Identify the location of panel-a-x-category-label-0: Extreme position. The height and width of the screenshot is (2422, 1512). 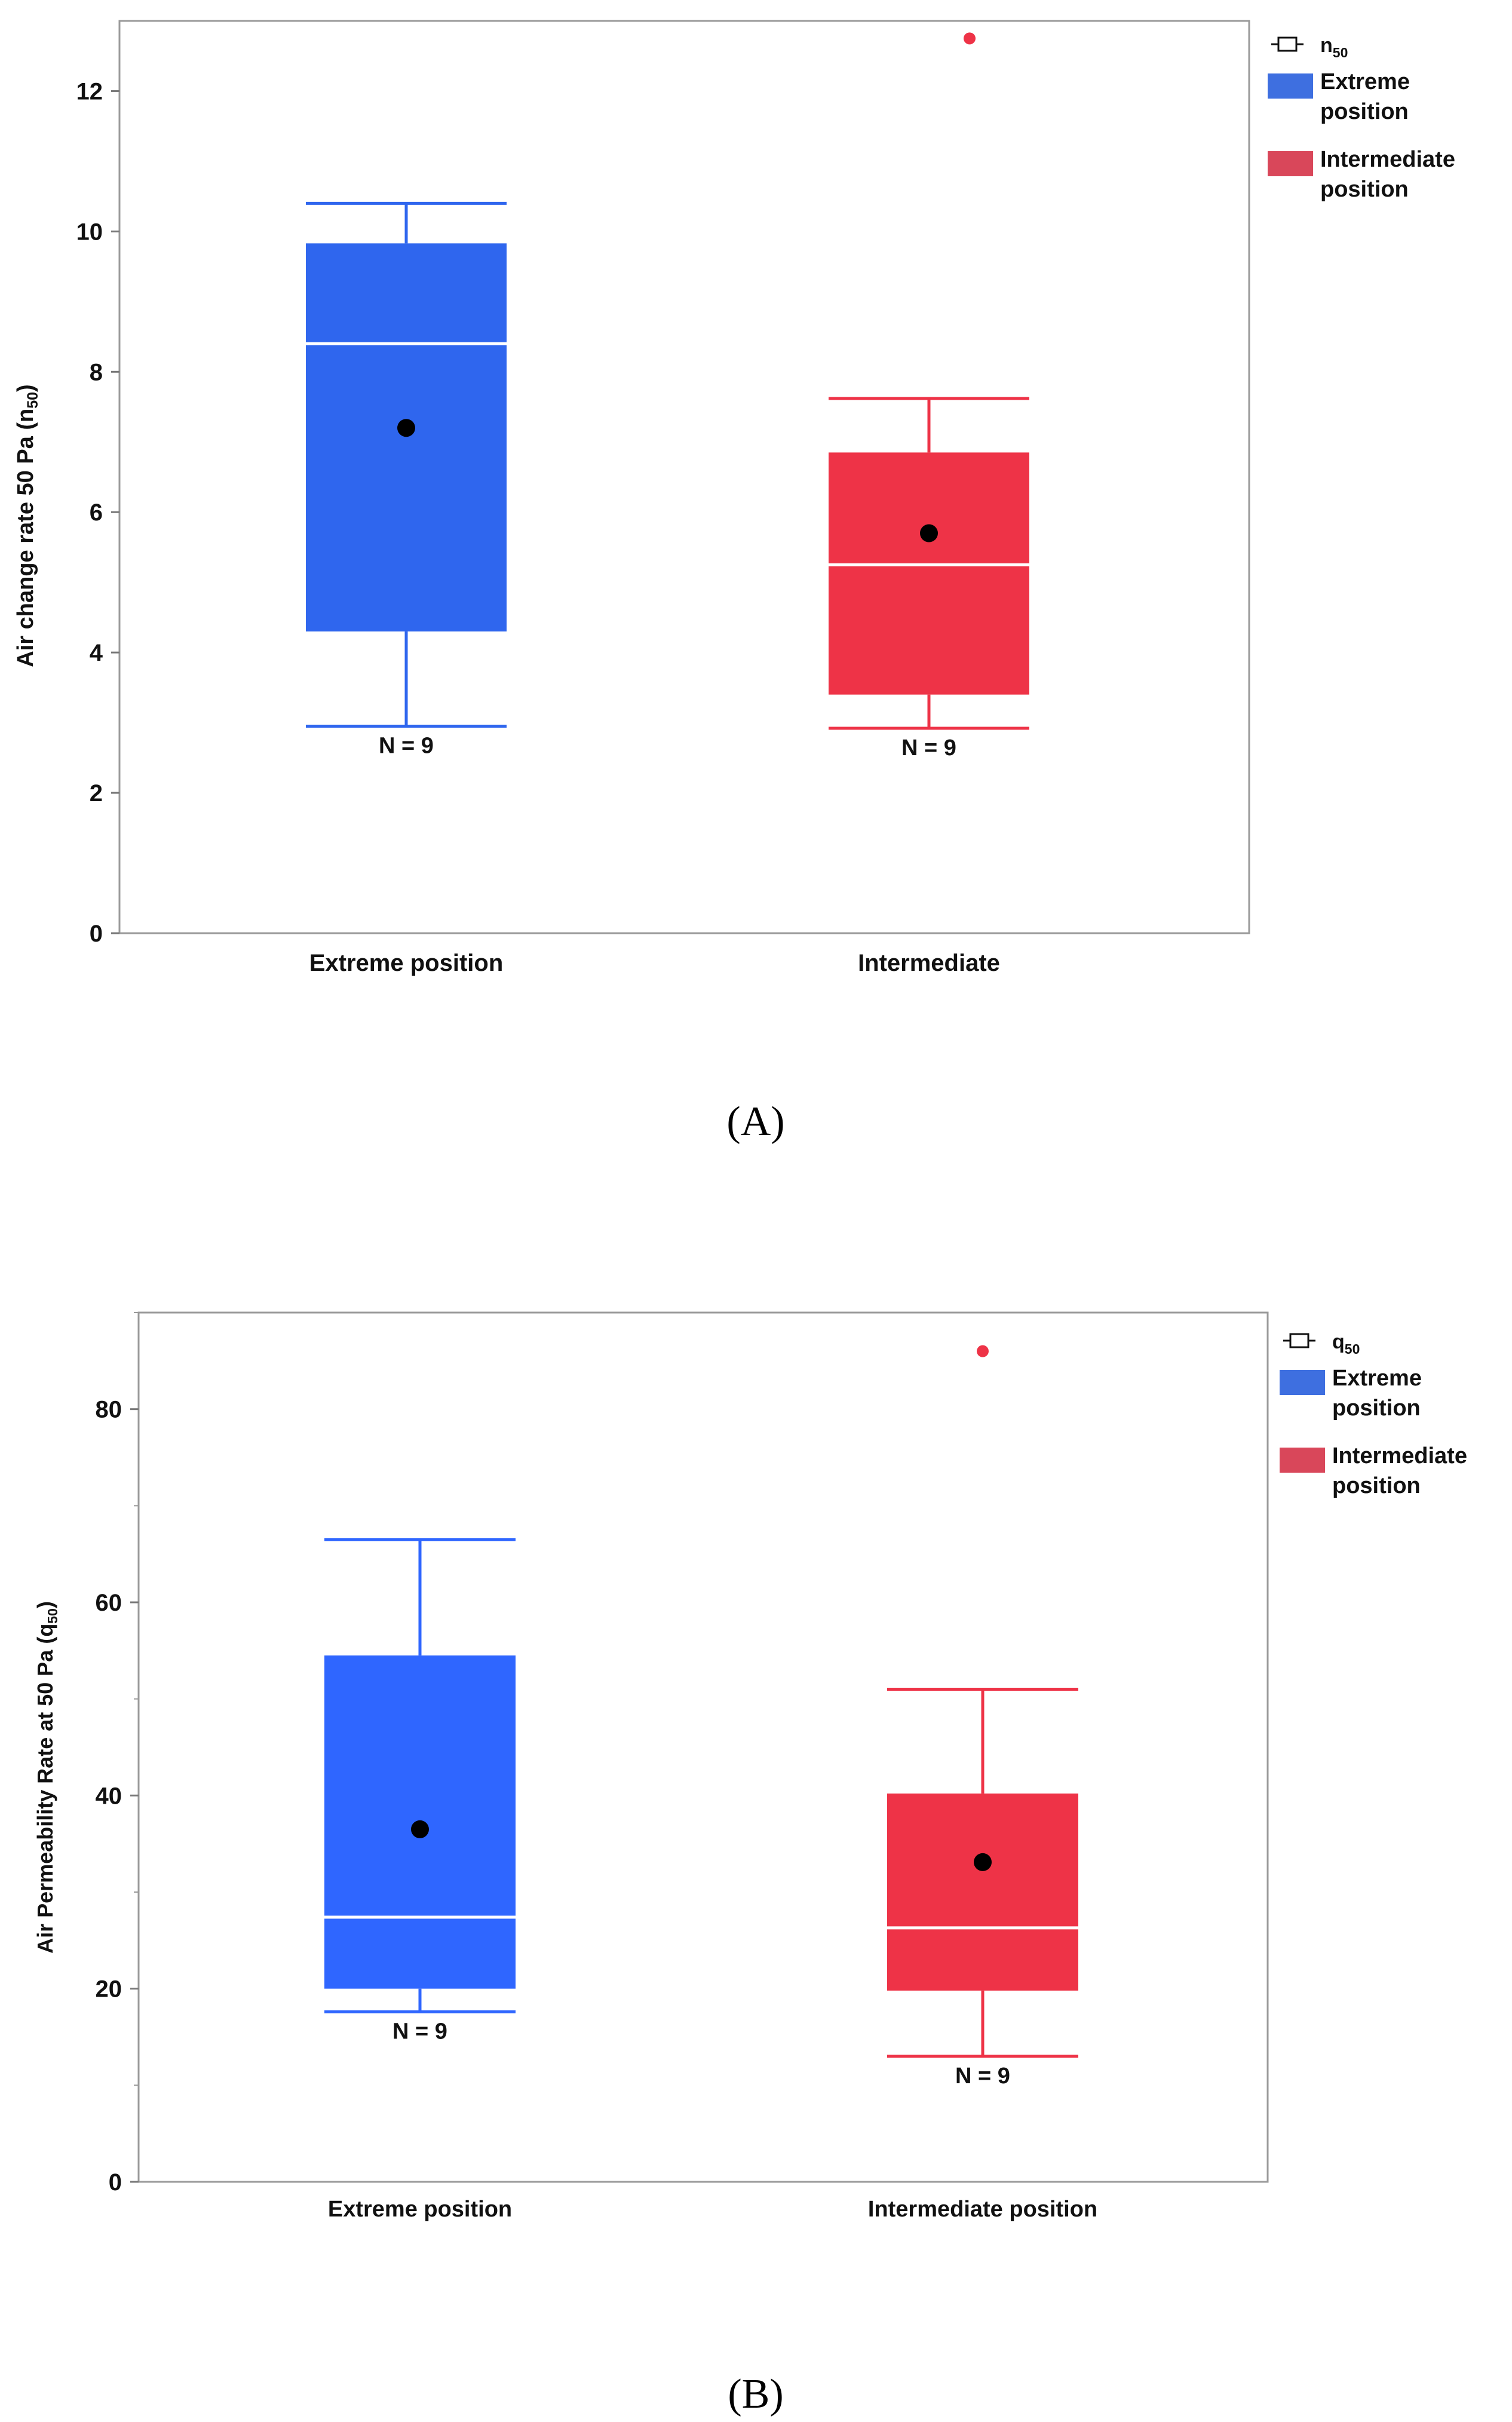
(406, 963).